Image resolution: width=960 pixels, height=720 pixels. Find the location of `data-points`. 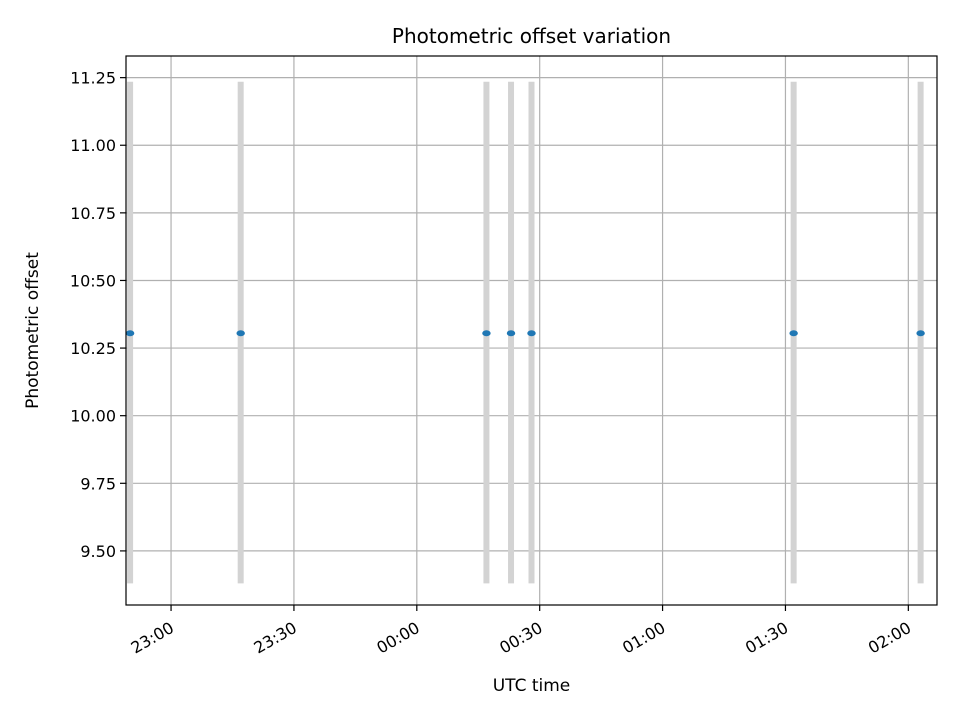

data-points is located at coordinates (525, 333).